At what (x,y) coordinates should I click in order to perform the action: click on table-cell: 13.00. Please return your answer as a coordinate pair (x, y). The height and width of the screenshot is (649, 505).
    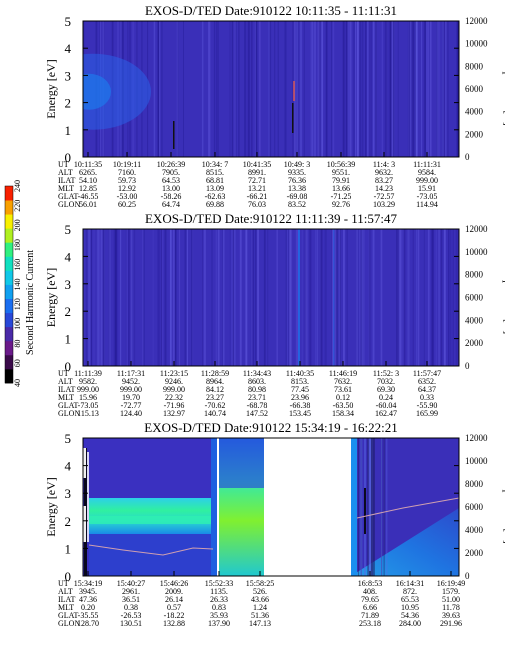
    Looking at the image, I should click on (171, 188).